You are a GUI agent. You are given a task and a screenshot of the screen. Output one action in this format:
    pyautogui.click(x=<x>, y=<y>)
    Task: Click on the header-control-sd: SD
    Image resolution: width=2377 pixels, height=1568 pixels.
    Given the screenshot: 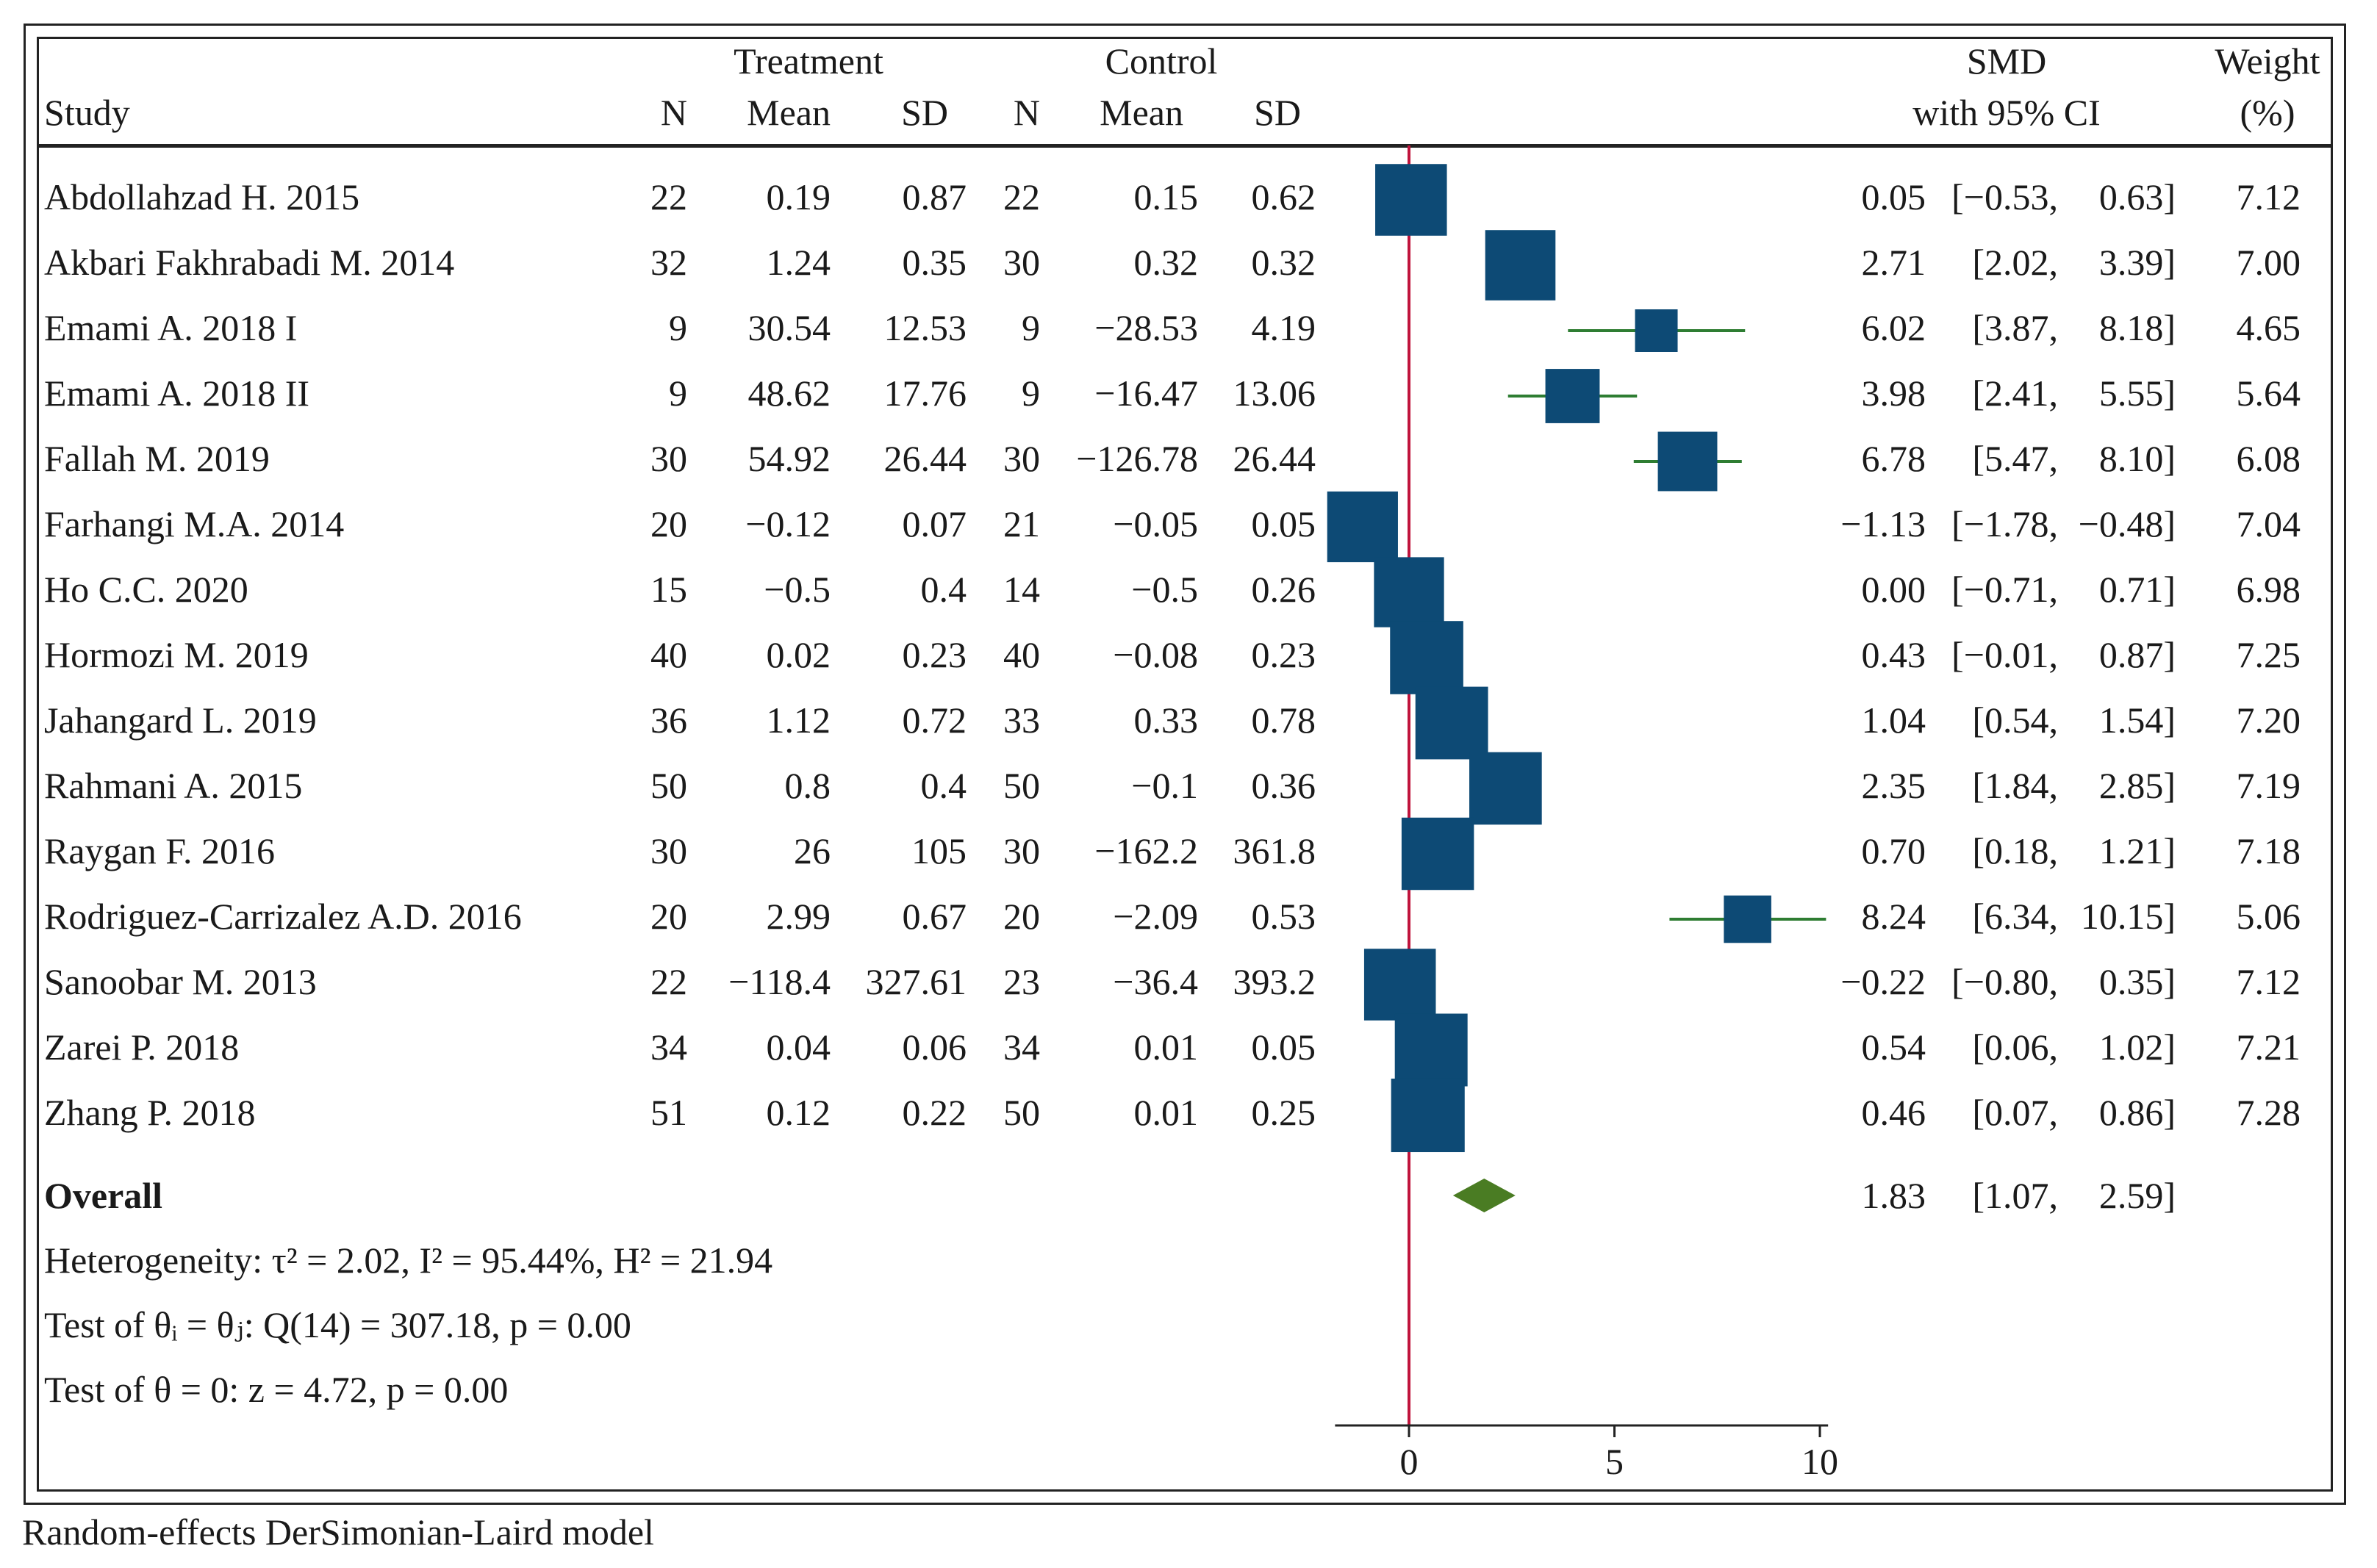 What is the action you would take?
    pyautogui.click(x=1277, y=112)
    